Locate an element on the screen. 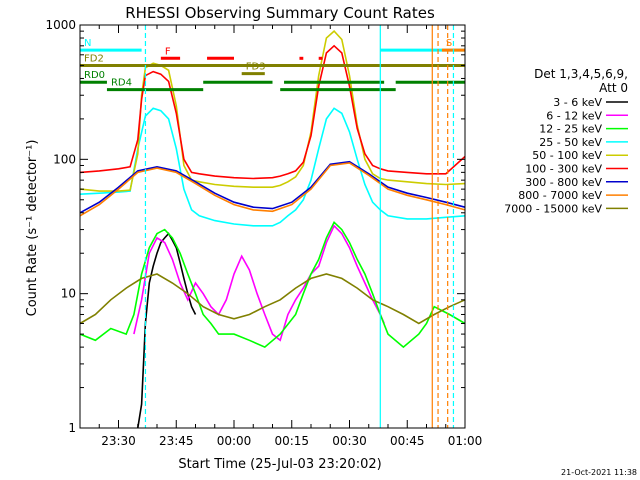  annotation-label-4: FD3 is located at coordinates (256, 67).